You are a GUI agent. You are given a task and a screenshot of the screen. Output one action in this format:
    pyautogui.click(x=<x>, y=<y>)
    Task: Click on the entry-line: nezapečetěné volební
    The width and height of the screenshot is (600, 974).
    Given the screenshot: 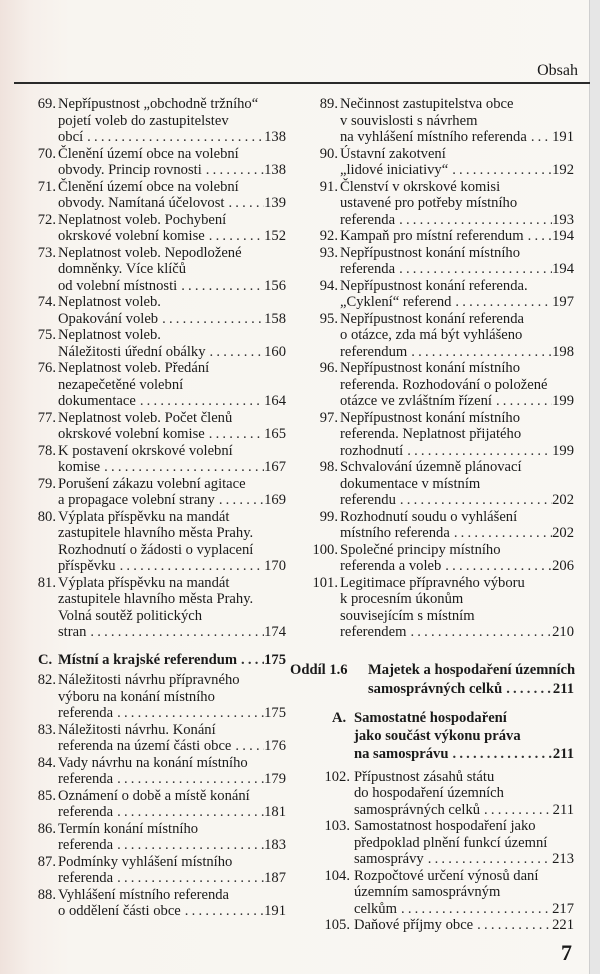 What is the action you would take?
    pyautogui.click(x=172, y=385)
    